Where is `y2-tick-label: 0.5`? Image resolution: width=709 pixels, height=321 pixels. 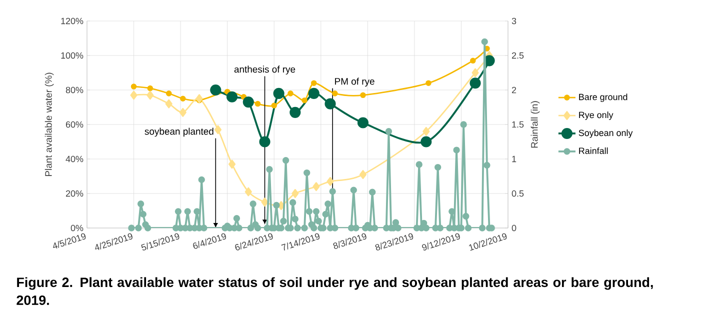
y2-tick-label: 0.5 is located at coordinates (518, 193).